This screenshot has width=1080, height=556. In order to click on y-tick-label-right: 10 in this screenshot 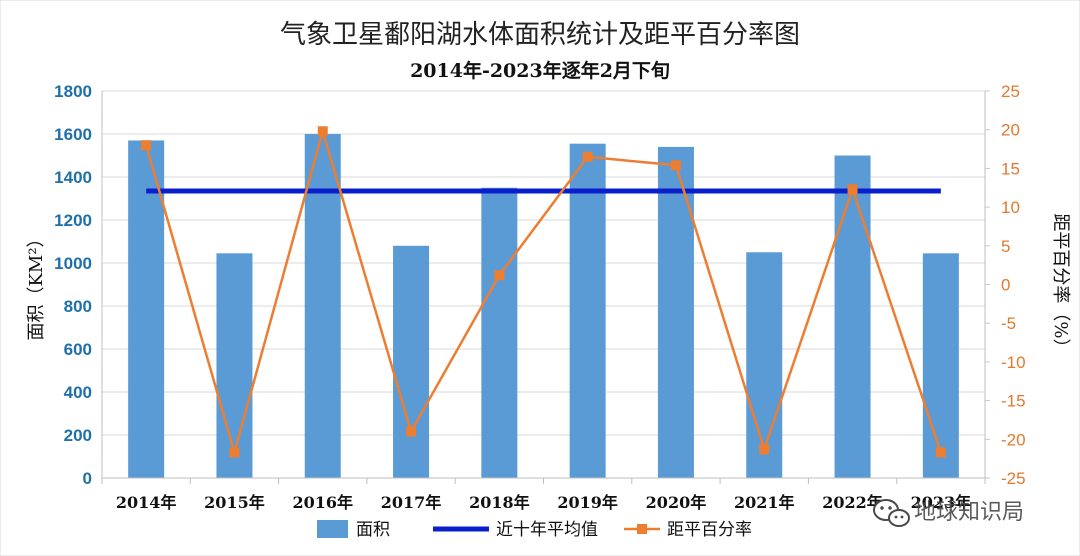, I will do `click(1010, 207)`.